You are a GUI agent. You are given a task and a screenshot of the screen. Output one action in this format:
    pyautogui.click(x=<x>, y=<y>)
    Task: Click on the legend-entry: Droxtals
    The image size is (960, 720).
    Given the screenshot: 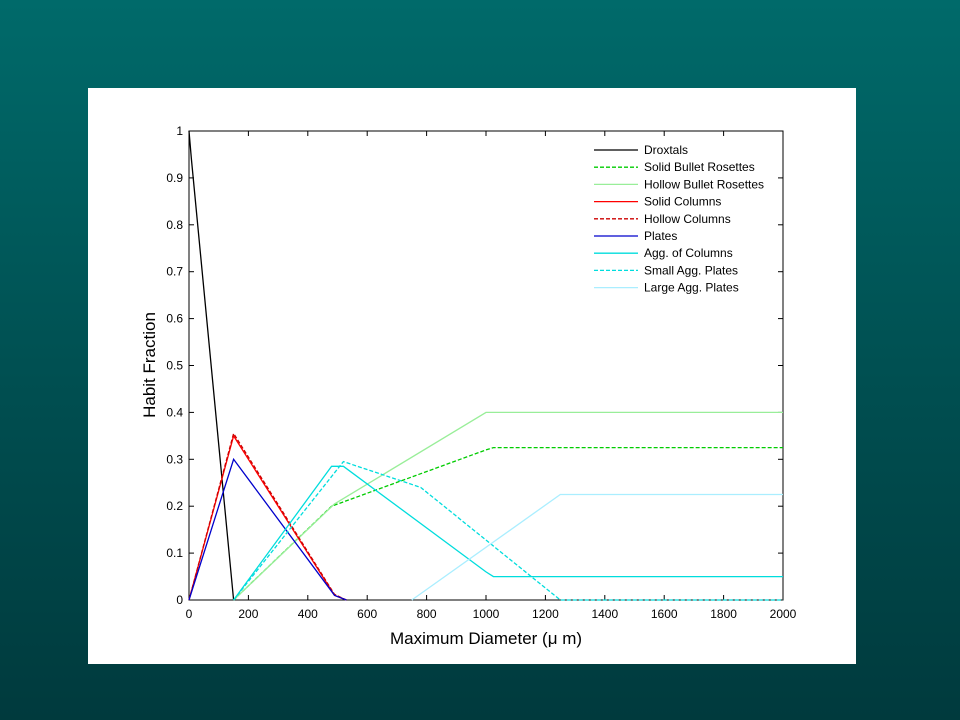 What is the action you would take?
    pyautogui.click(x=666, y=150)
    